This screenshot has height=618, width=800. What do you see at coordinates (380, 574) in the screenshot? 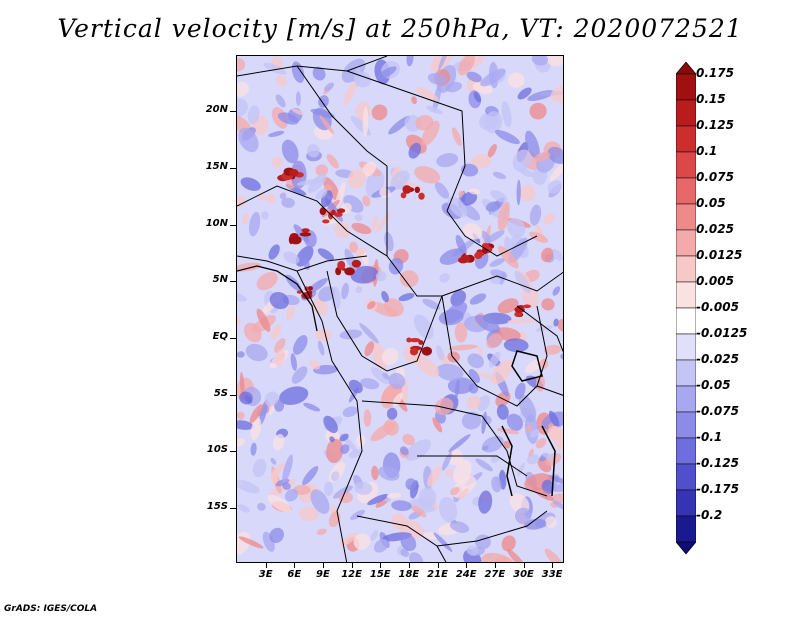
I see `longitude-label: 15E` at bounding box center [380, 574].